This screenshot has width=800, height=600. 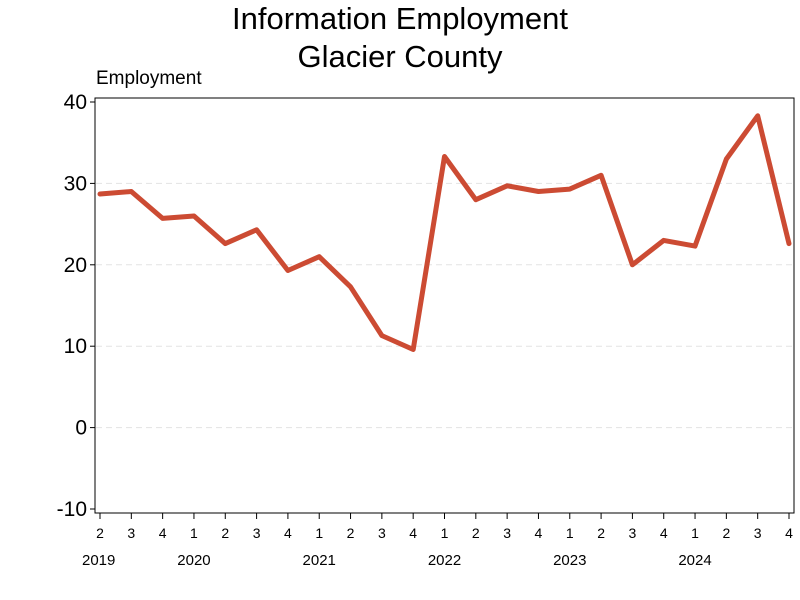 I want to click on chart-title-line-1: Information Employment, so click(x=400, y=18).